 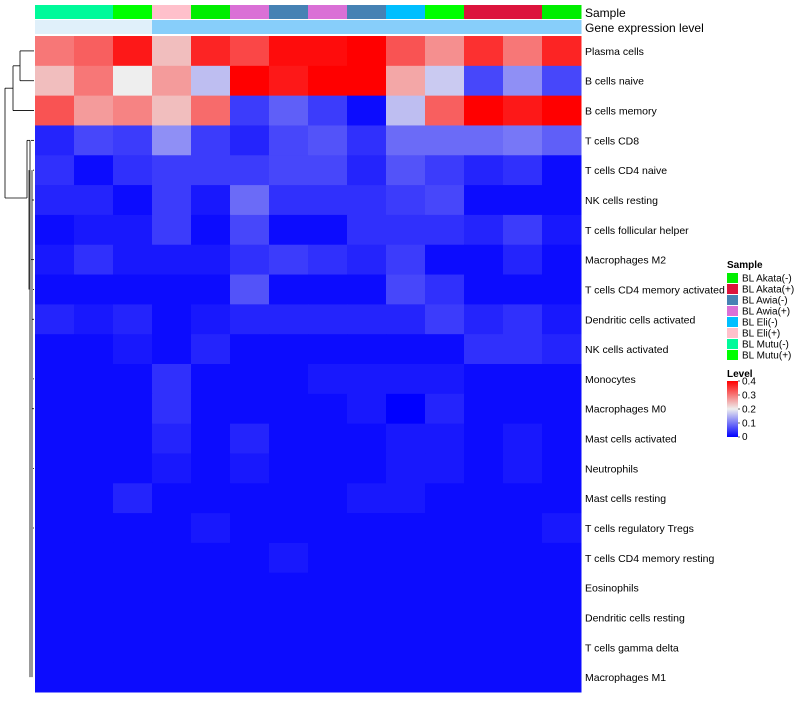 What do you see at coordinates (766, 312) in the screenshot?
I see `sample-legend-label: BL Awia(+)` at bounding box center [766, 312].